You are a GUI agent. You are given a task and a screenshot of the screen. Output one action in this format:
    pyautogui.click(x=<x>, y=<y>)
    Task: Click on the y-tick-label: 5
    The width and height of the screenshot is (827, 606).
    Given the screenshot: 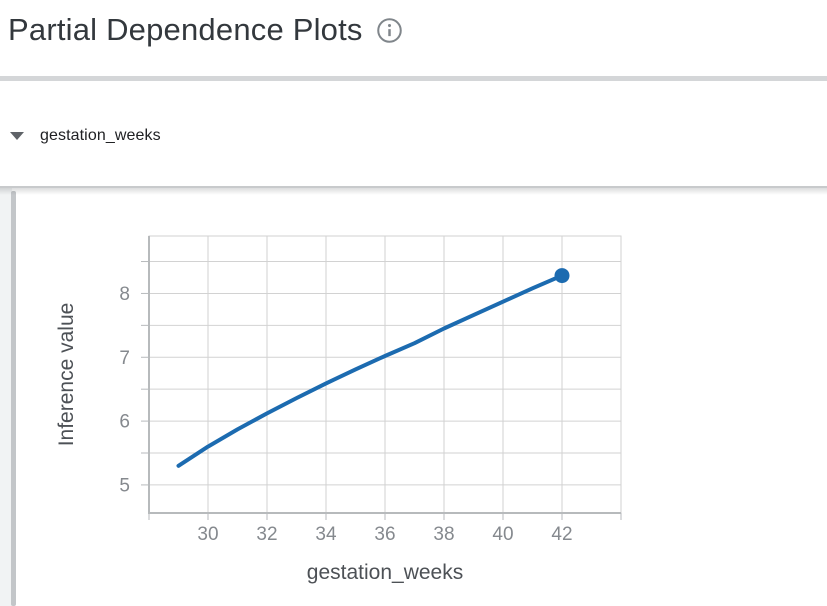 What is the action you would take?
    pyautogui.click(x=124, y=485)
    